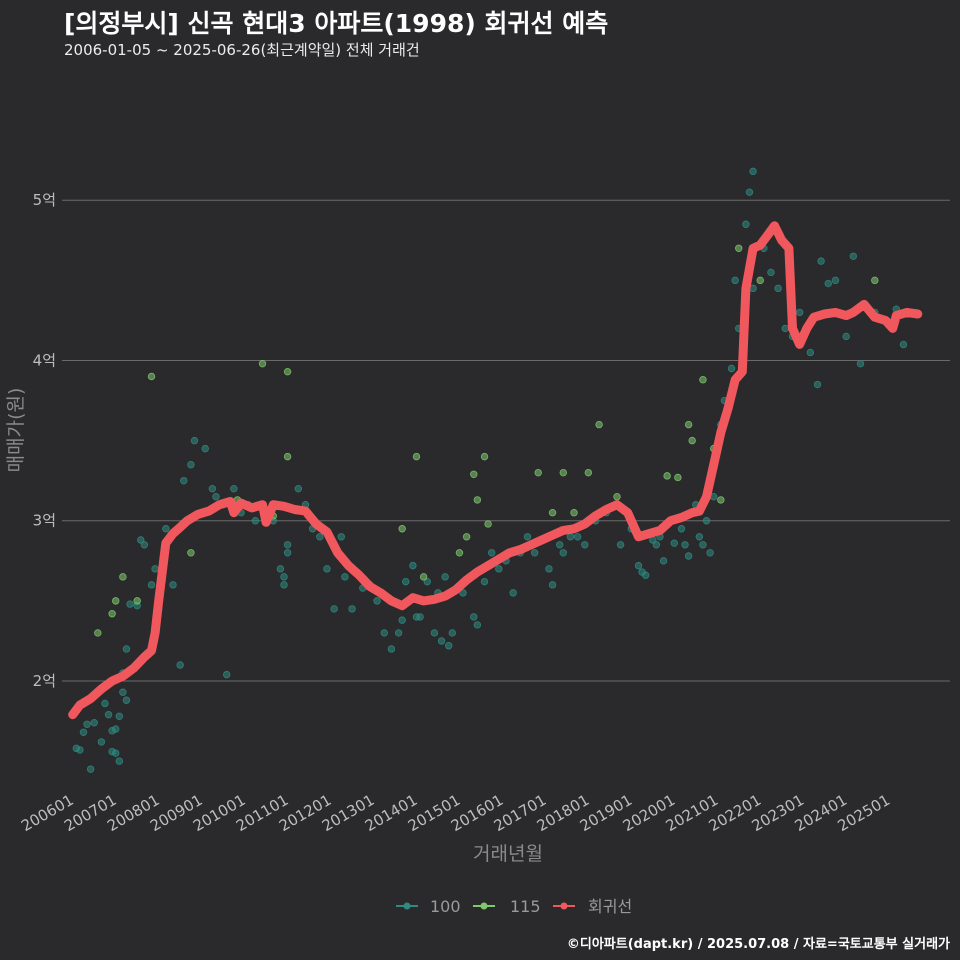  I want to click on legend-item-100: 100, so click(428, 906).